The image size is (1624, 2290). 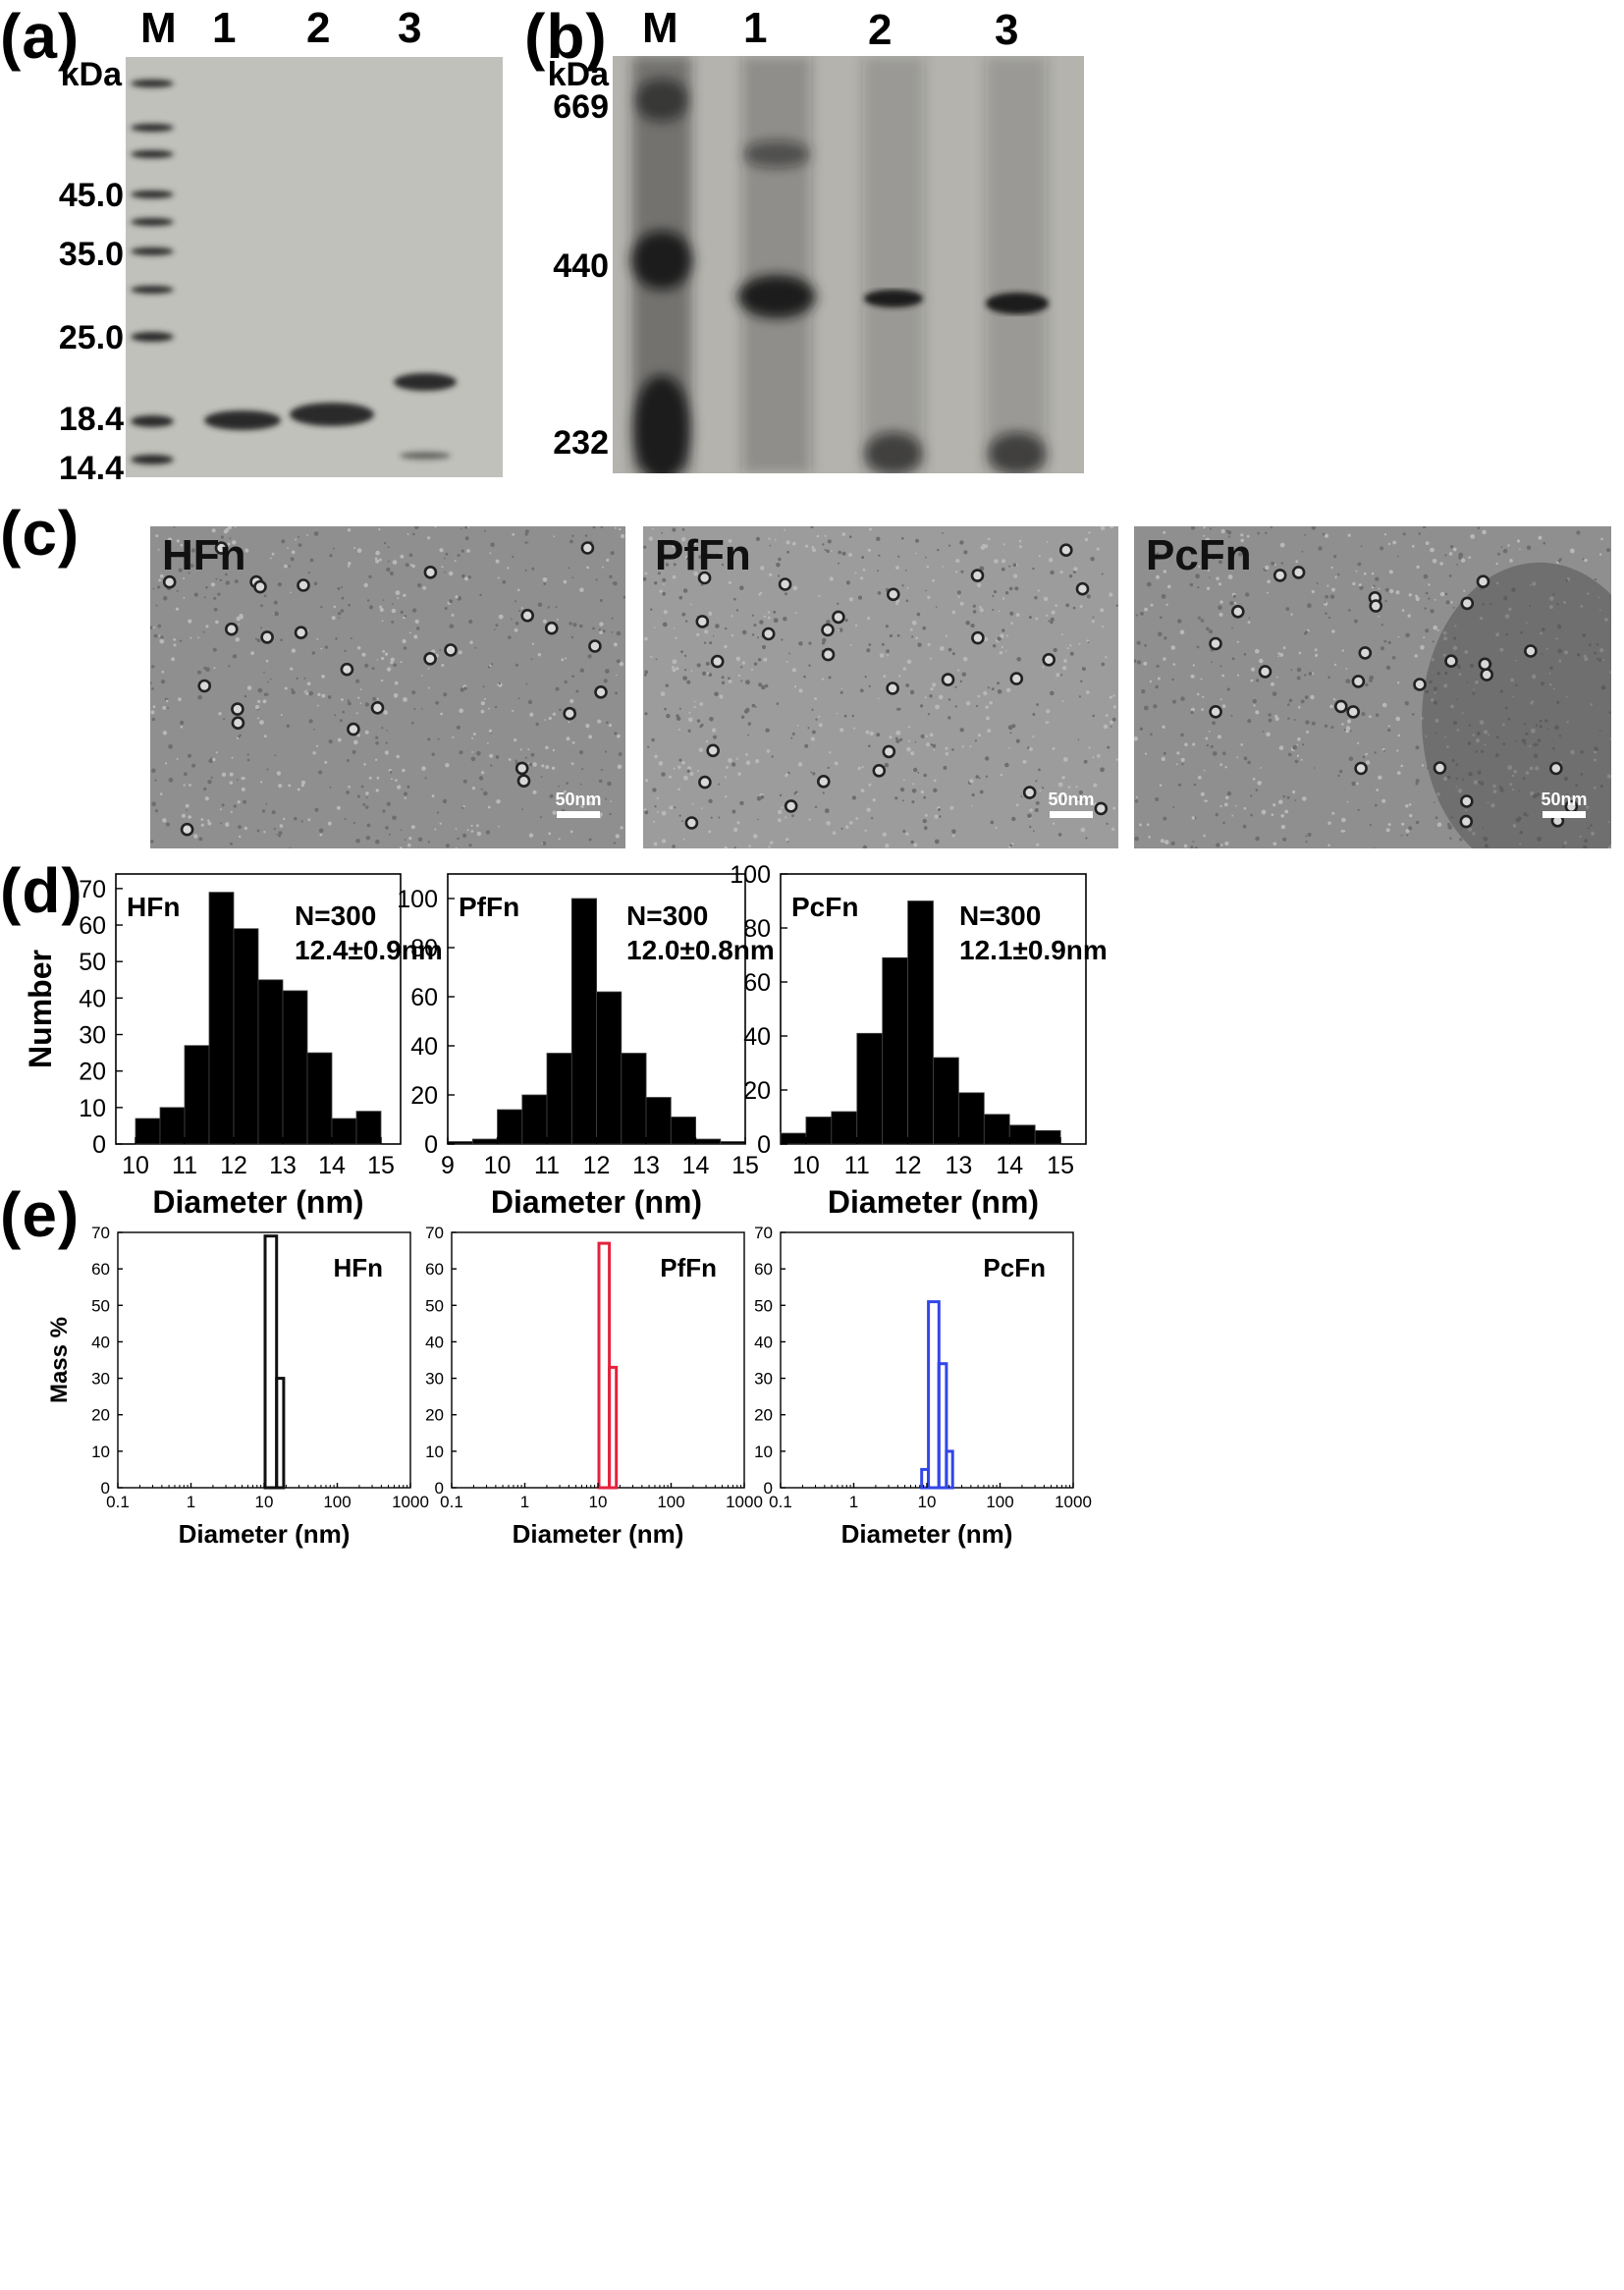 What do you see at coordinates (700, 950) in the screenshot?
I see `annotation-mean: 12.0±0.8nm` at bounding box center [700, 950].